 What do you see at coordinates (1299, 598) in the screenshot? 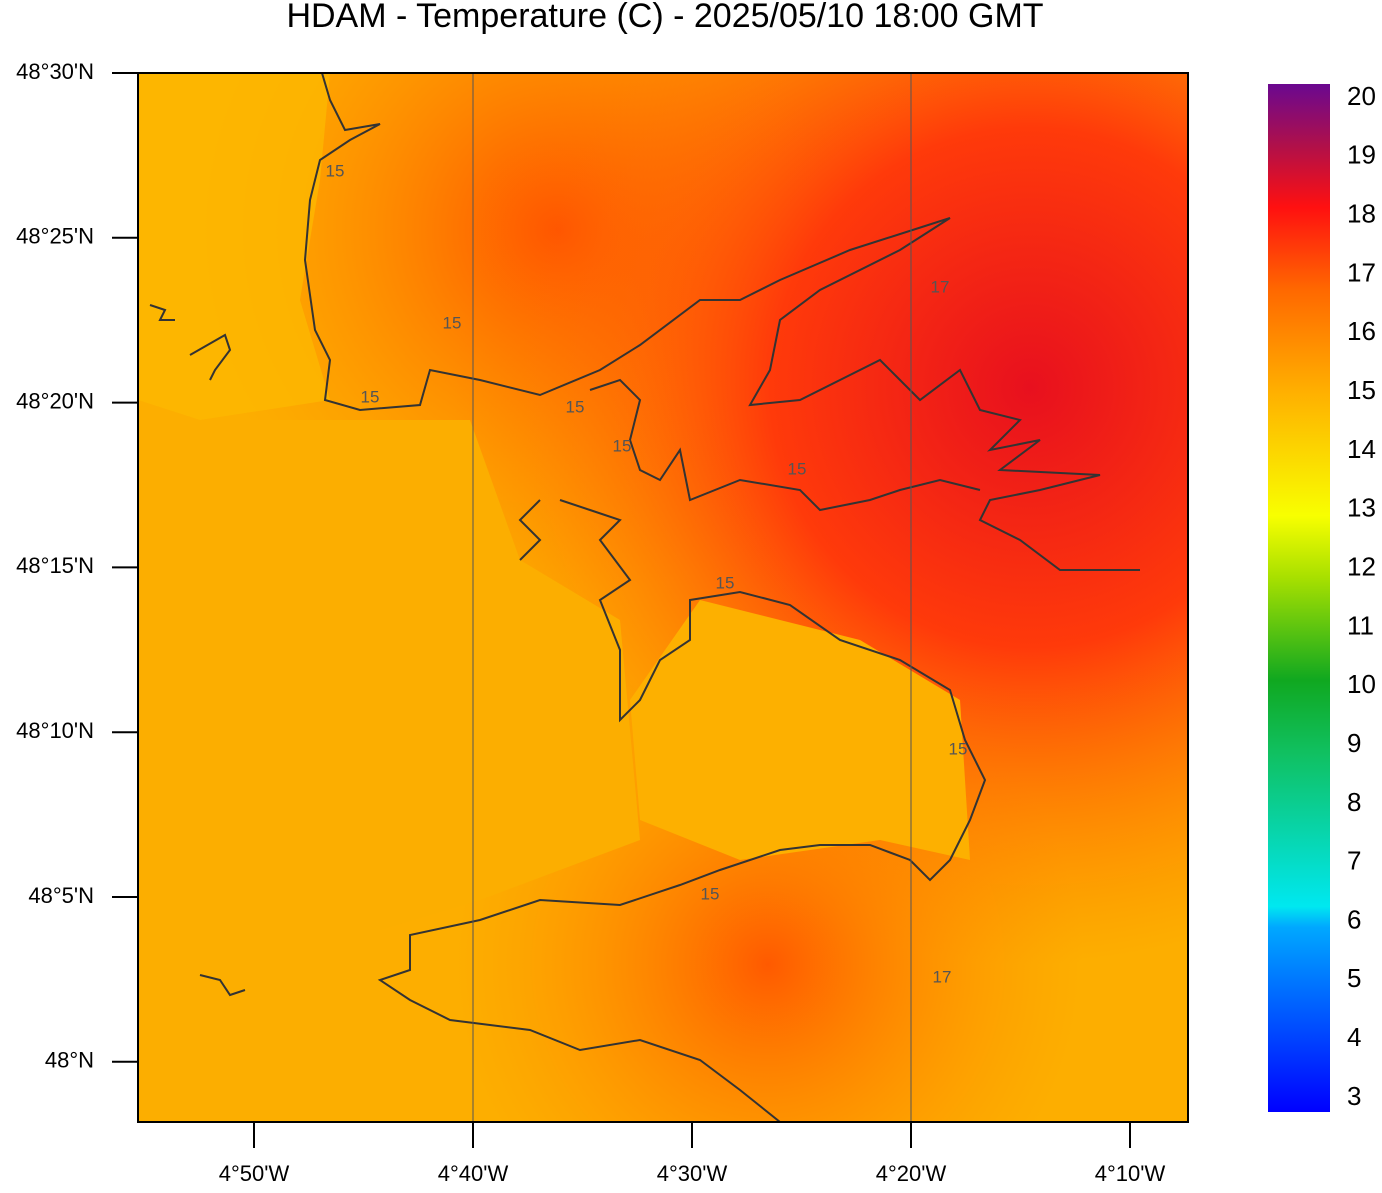
I see `colorbar` at bounding box center [1299, 598].